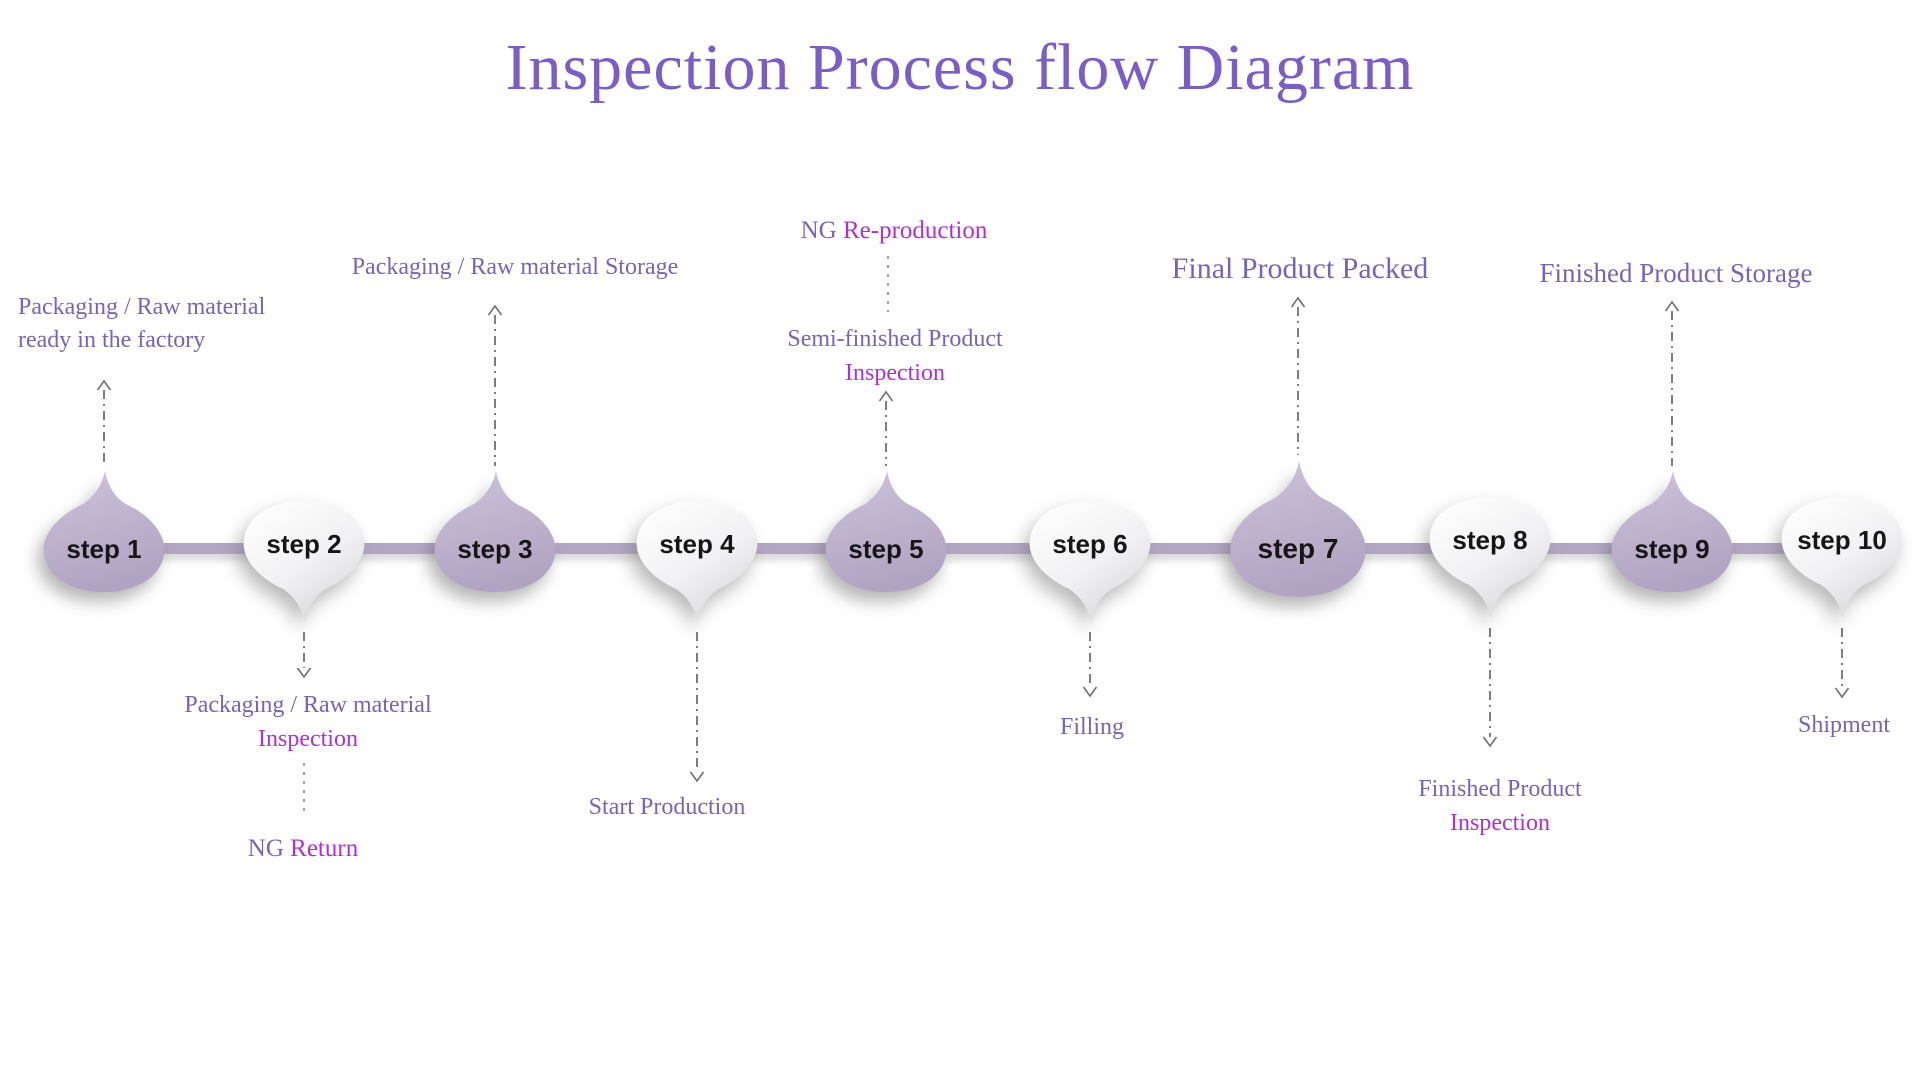 This screenshot has width=1920, height=1080. I want to click on step-label-8: step 8, so click(1490, 540).